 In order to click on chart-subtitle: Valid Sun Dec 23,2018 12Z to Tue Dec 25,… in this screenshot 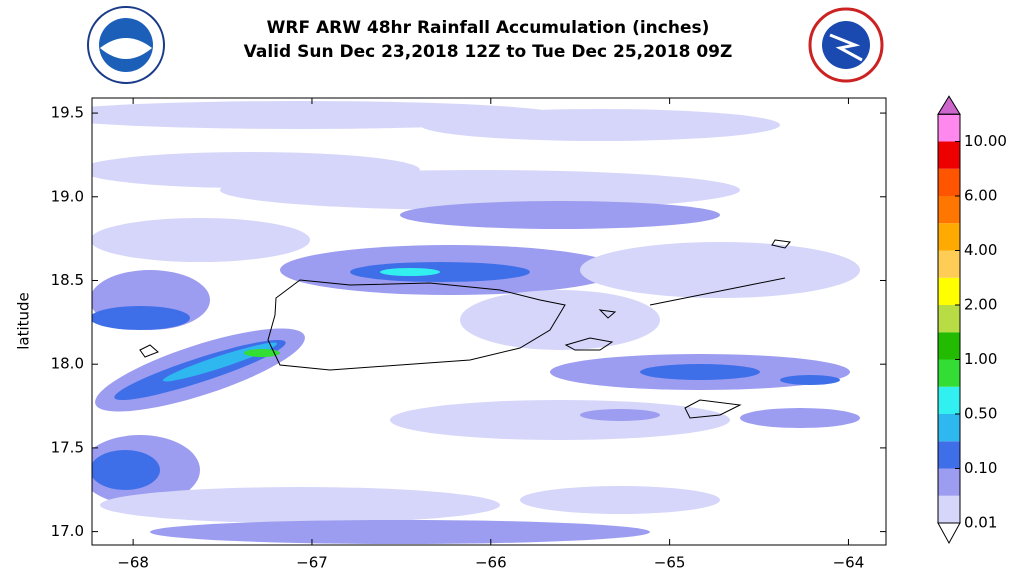, I will do `click(488, 52)`.